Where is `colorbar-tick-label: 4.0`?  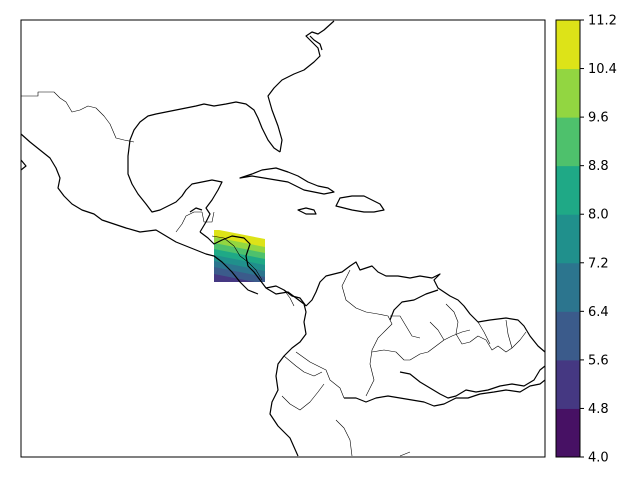 colorbar-tick-label: 4.0 is located at coordinates (598, 458).